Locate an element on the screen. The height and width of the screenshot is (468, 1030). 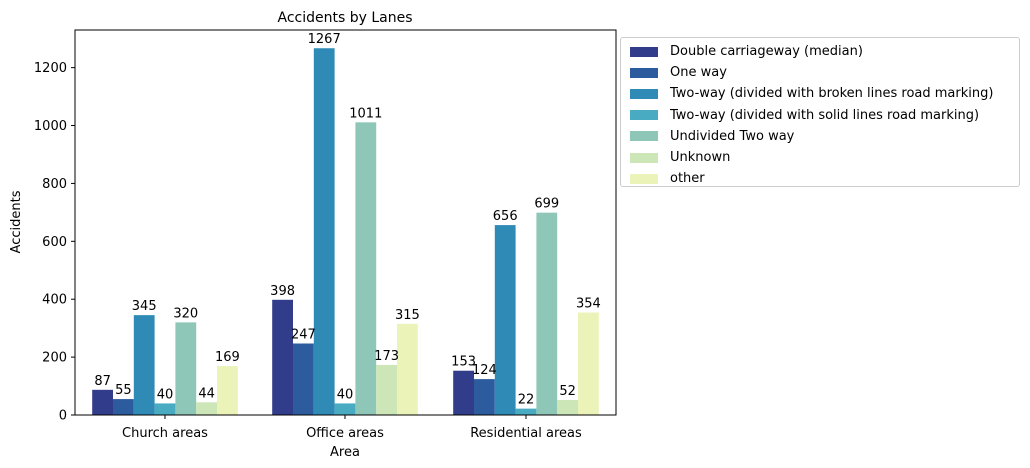
y-tick-label: 800 is located at coordinates (54, 184).